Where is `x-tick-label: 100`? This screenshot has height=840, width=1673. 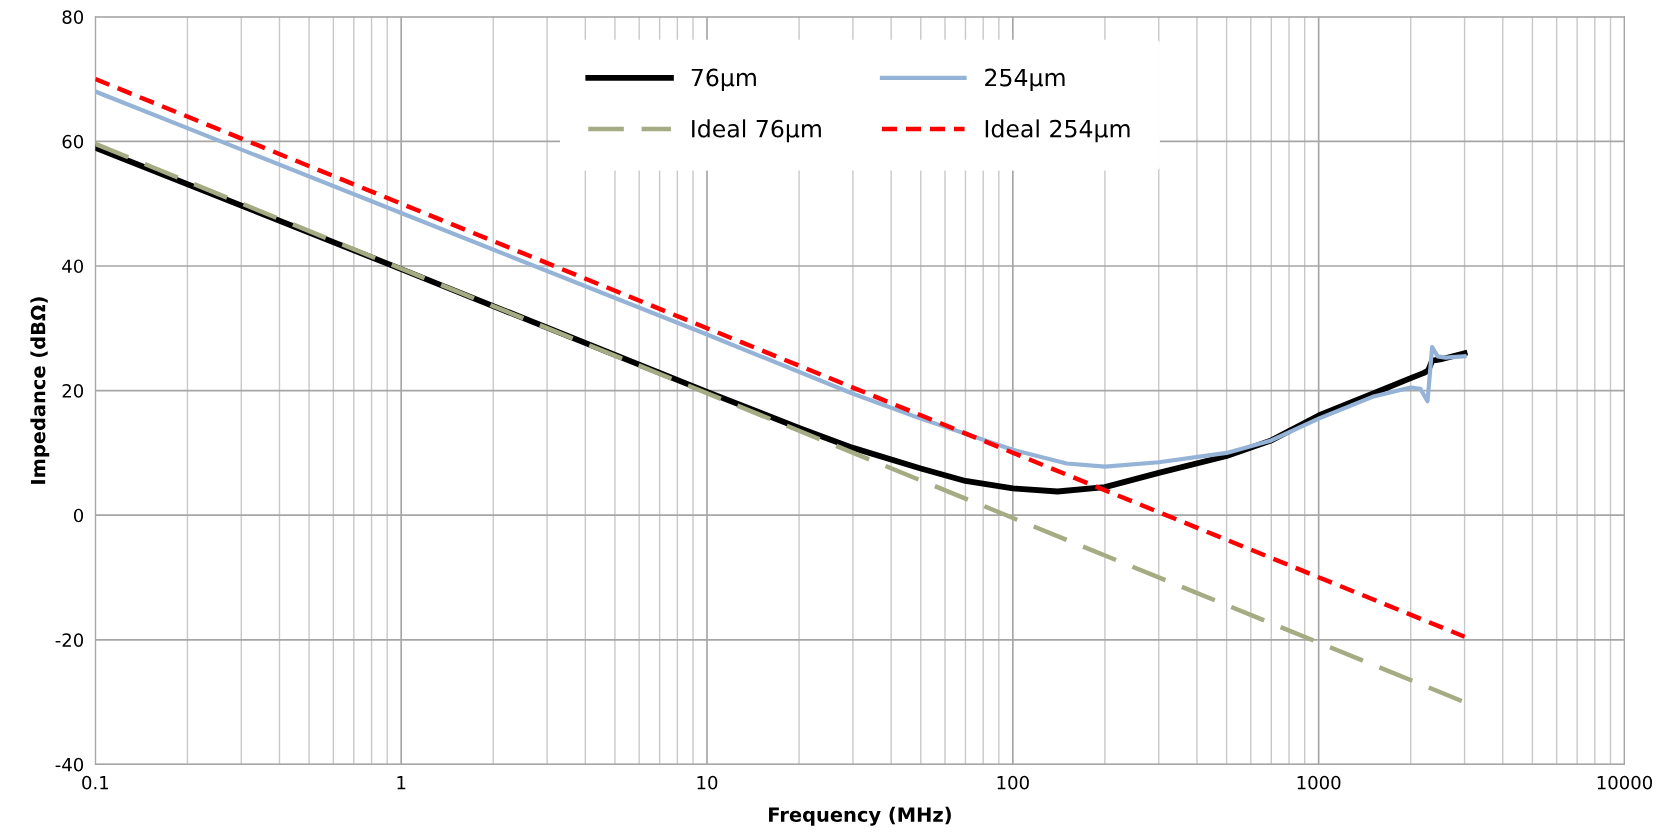 x-tick-label: 100 is located at coordinates (1013, 782).